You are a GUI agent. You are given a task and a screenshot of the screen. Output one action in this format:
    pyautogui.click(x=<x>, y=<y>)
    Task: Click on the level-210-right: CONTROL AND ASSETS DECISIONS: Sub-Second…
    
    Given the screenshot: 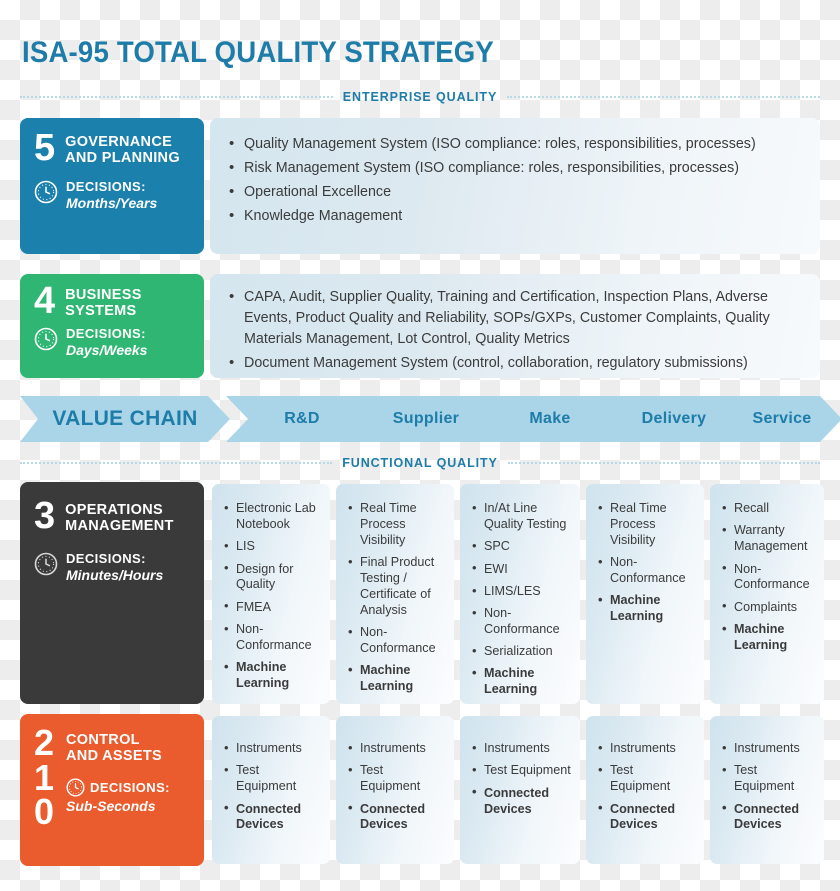 What is the action you would take?
    pyautogui.click(x=118, y=770)
    